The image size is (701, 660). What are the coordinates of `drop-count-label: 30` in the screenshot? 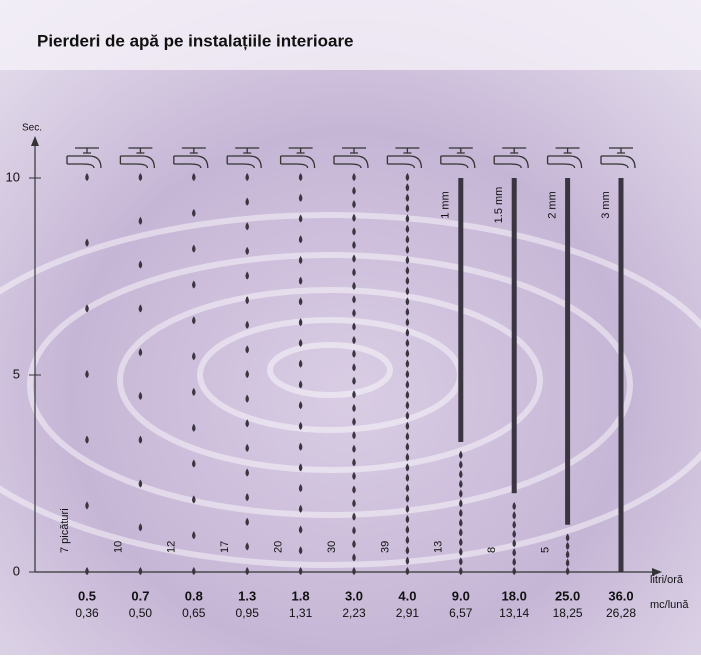 It's located at (332, 547).